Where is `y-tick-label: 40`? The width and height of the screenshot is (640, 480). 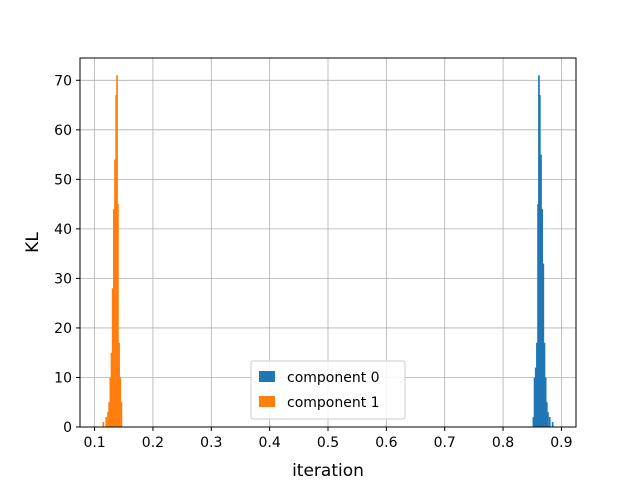 y-tick-label: 40 is located at coordinates (63, 230).